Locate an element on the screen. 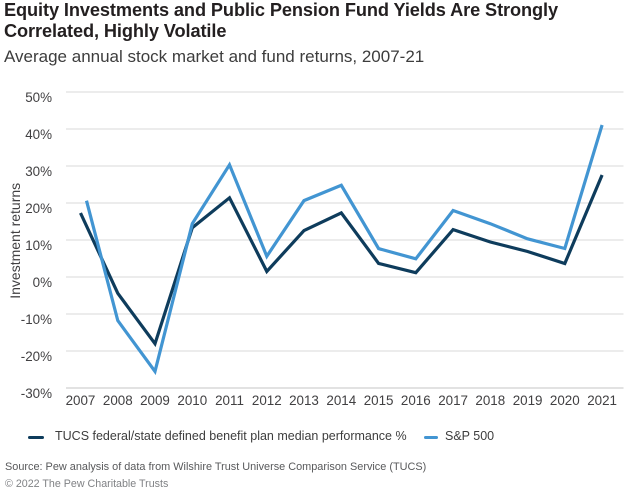 The image size is (630, 497). svg-text: -20% is located at coordinates (36, 356).